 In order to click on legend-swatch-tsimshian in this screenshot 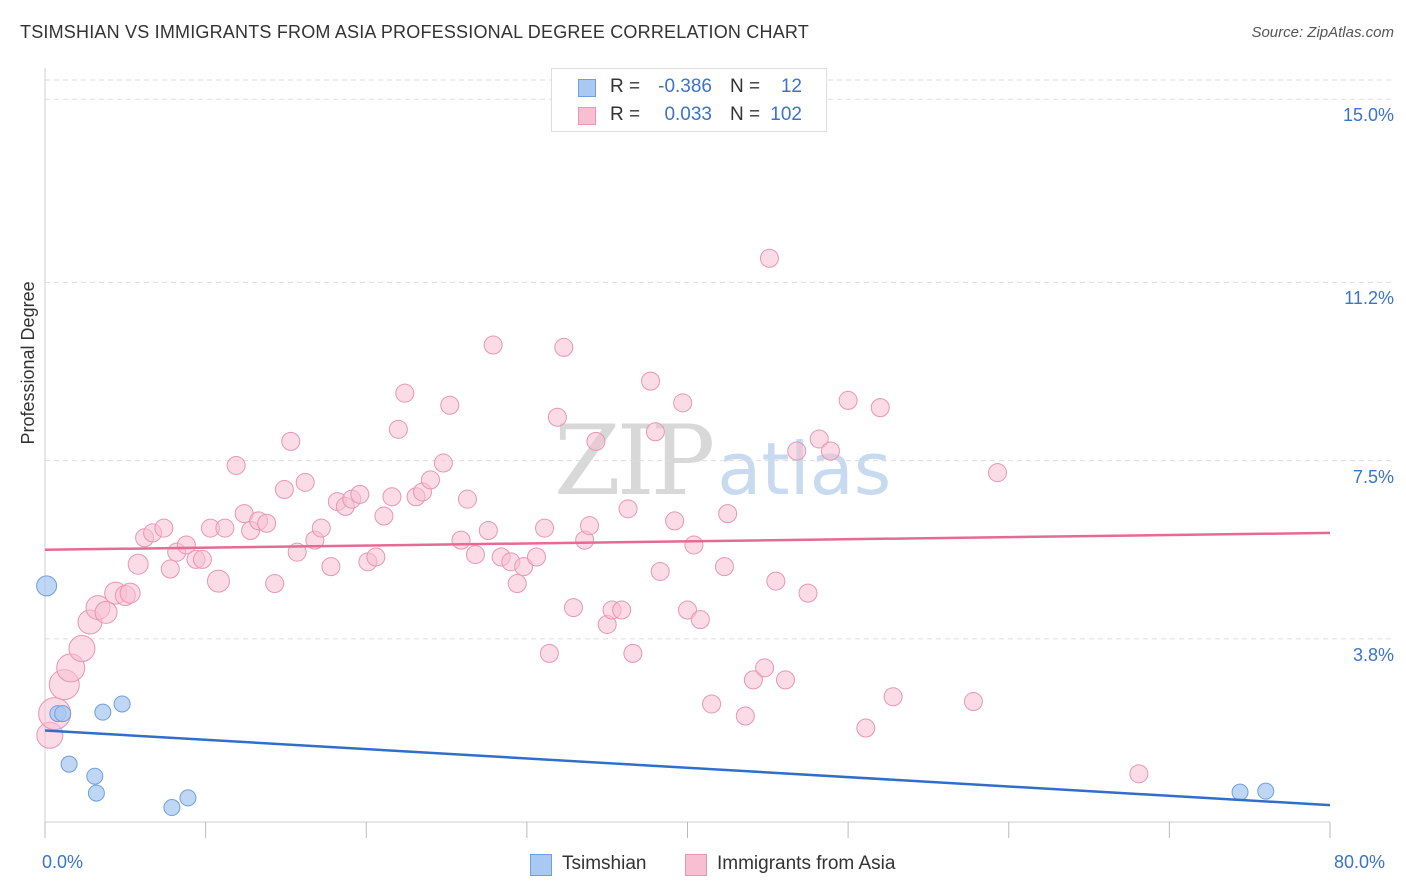, I will do `click(587, 88)`.